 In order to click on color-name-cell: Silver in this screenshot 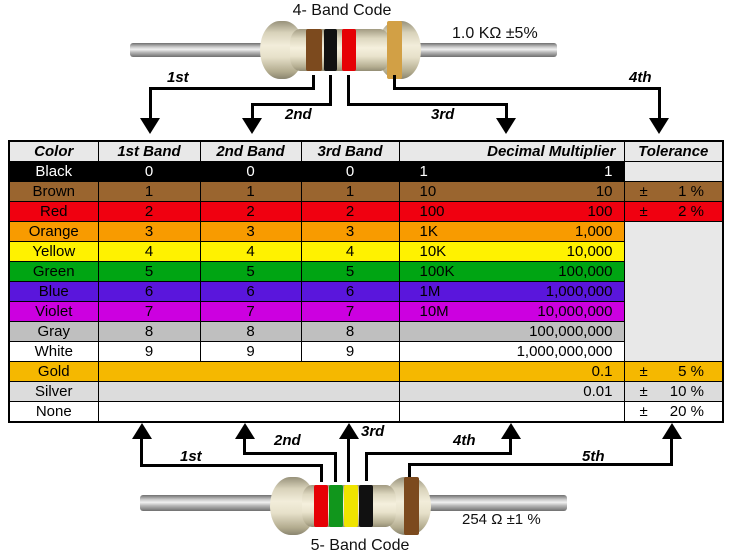, I will do `click(53, 391)`.